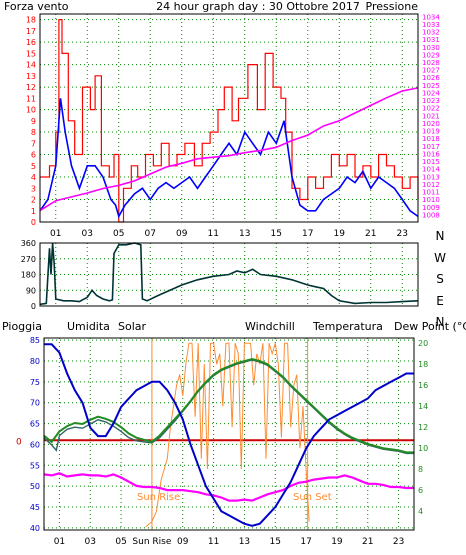  What do you see at coordinates (35, 528) in the screenshot?
I see `humidity-tick-label: 40` at bounding box center [35, 528].